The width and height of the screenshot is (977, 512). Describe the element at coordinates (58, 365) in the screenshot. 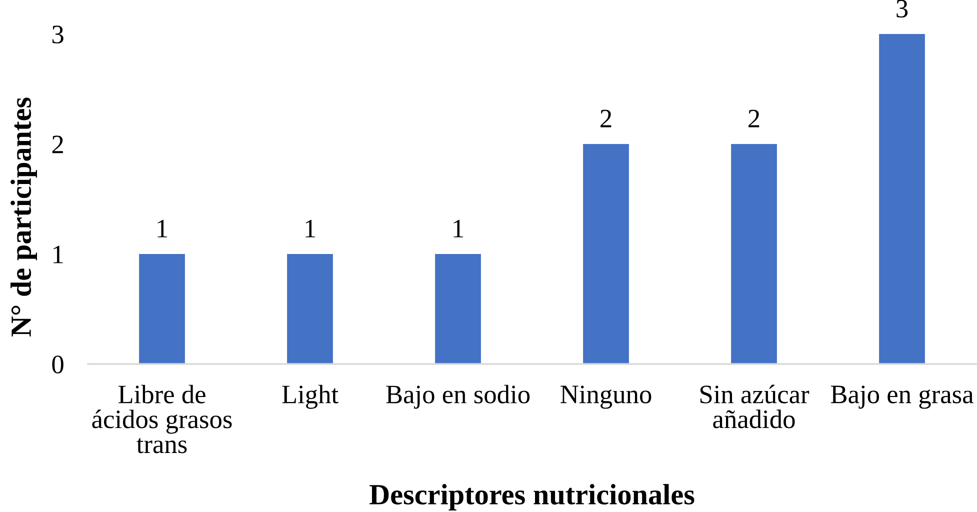

I see `y-tick-label: 0` at that location.